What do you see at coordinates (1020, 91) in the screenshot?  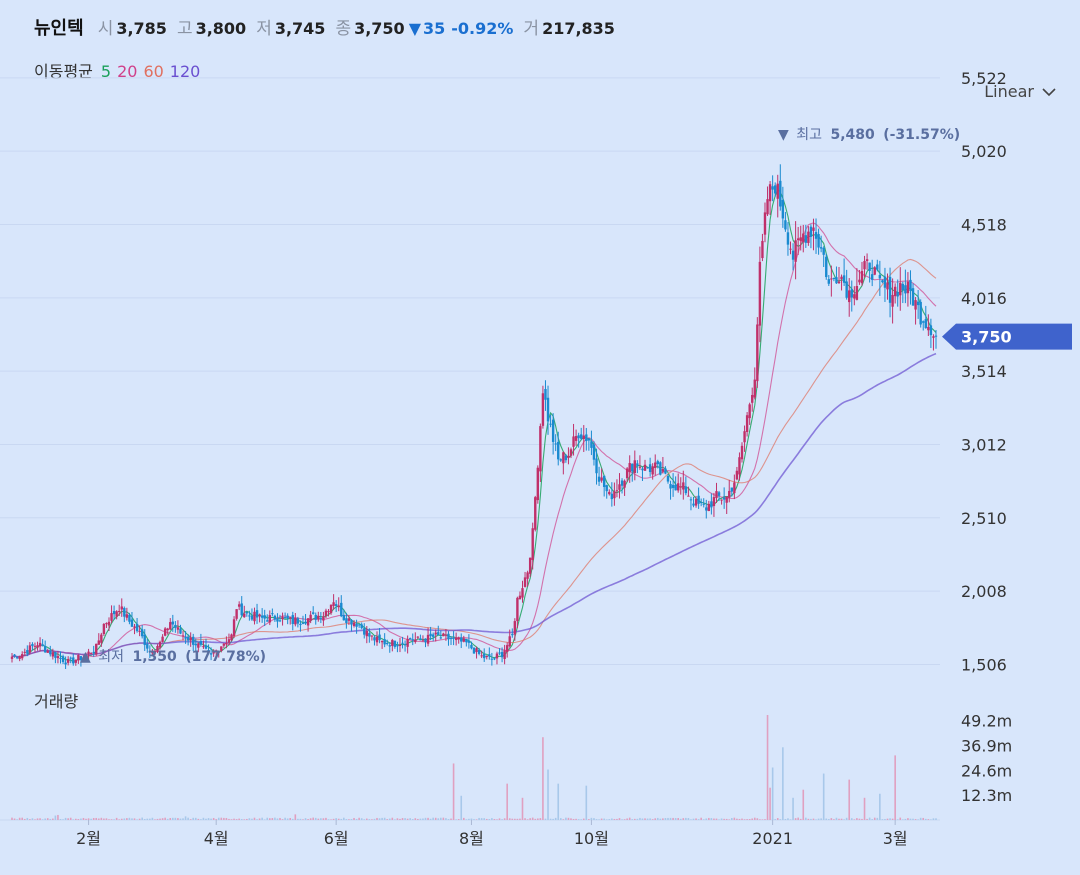 I see `scale-selector: Linear` at bounding box center [1020, 91].